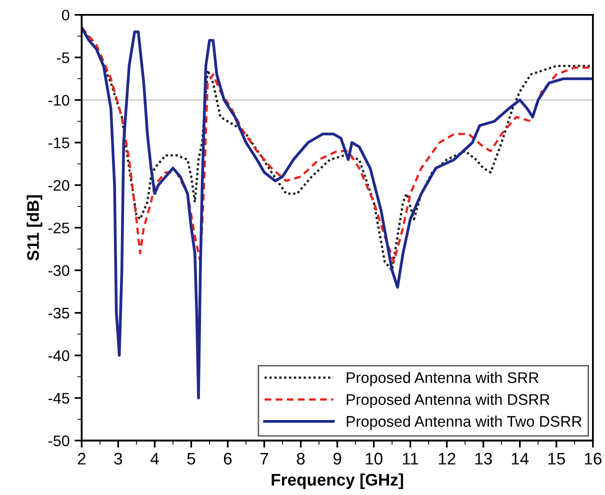 The height and width of the screenshot is (495, 605). Describe the element at coordinates (593, 458) in the screenshot. I see `x-tick-label: 16` at that location.